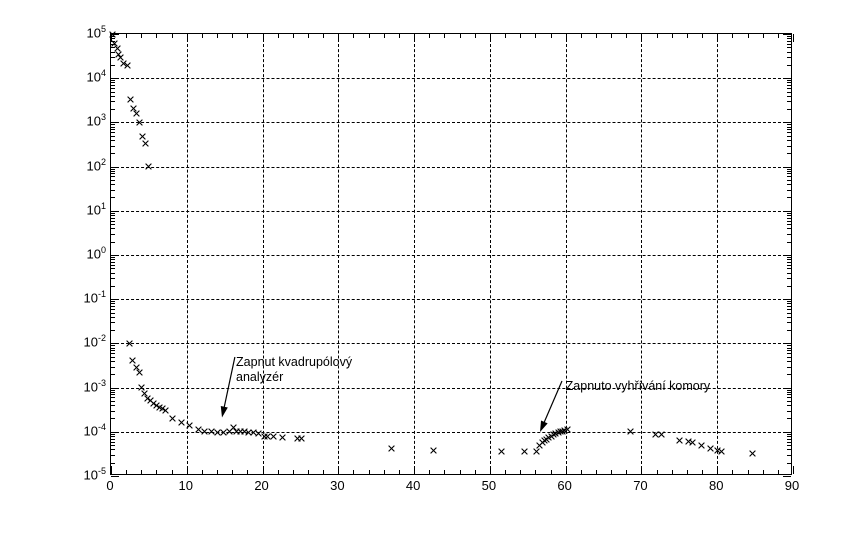  Describe the element at coordinates (792, 485) in the screenshot. I see `x-axis-tick-label: 90` at that location.